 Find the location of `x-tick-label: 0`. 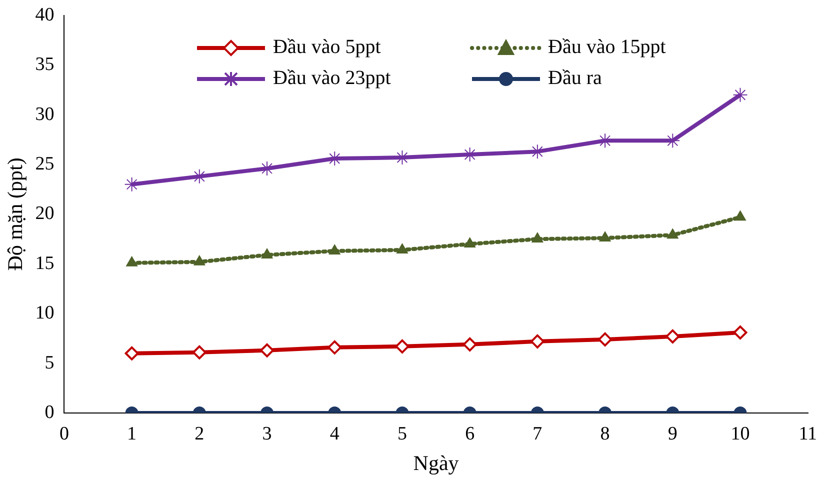

x-tick-label: 0 is located at coordinates (64, 433).